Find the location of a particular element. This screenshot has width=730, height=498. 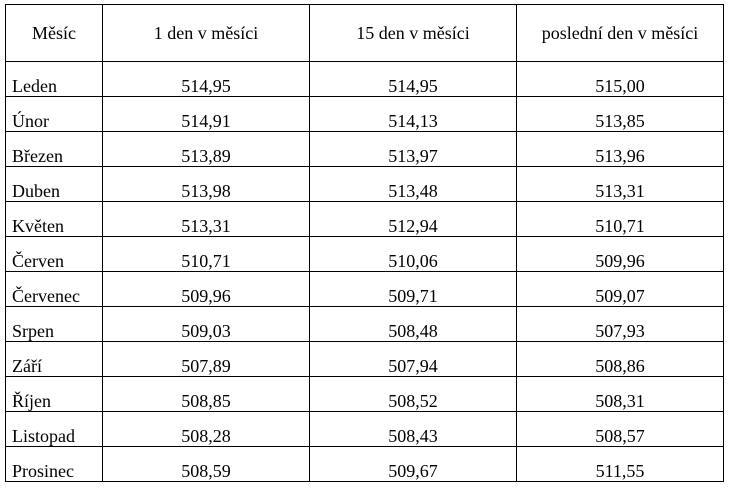

month-cell: Březen is located at coordinates (54, 149).